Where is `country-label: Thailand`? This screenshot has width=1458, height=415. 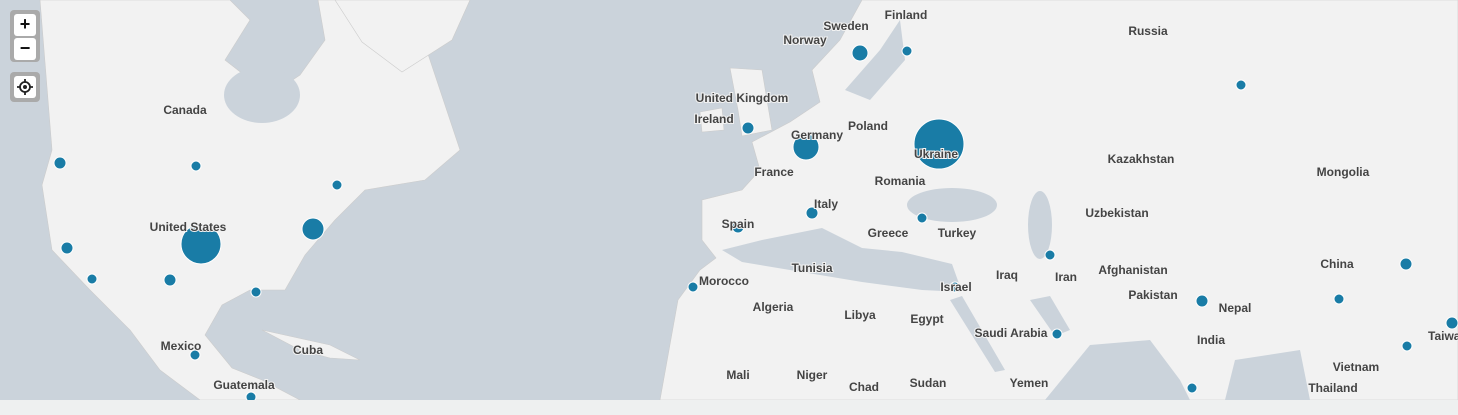
country-label: Thailand is located at coordinates (1332, 388).